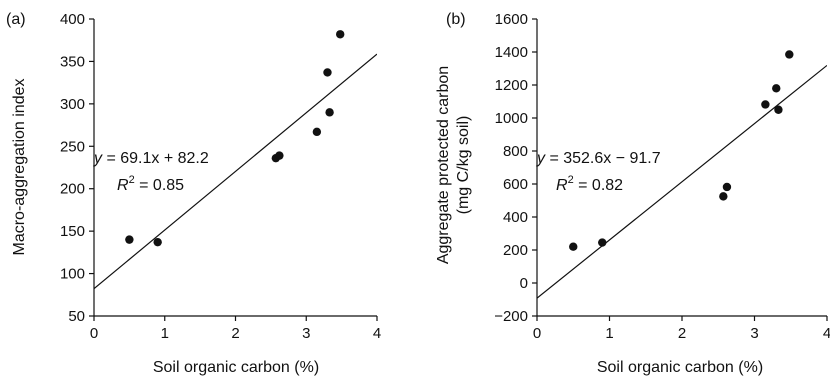 This screenshot has width=830, height=381. Describe the element at coordinates (515, 217) in the screenshot. I see `panel-b-y-tick-label: 400` at that location.